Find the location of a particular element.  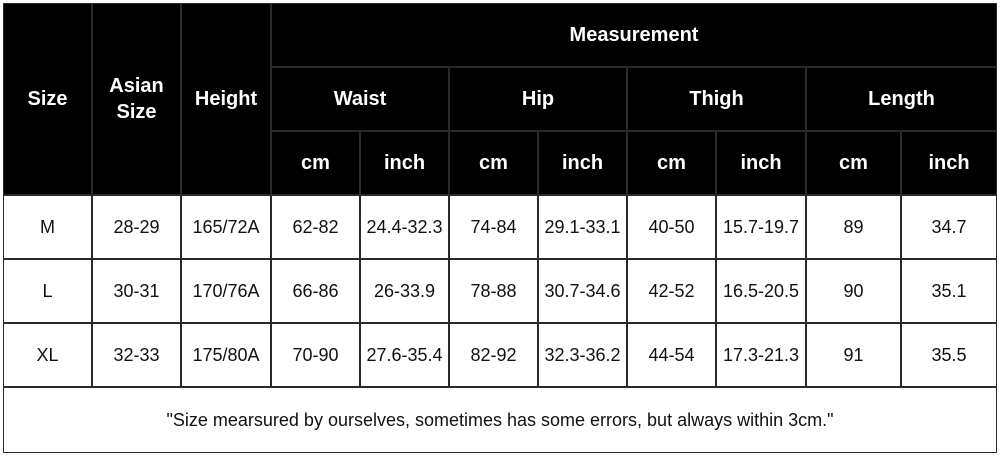

column-header: Size is located at coordinates (47, 99).